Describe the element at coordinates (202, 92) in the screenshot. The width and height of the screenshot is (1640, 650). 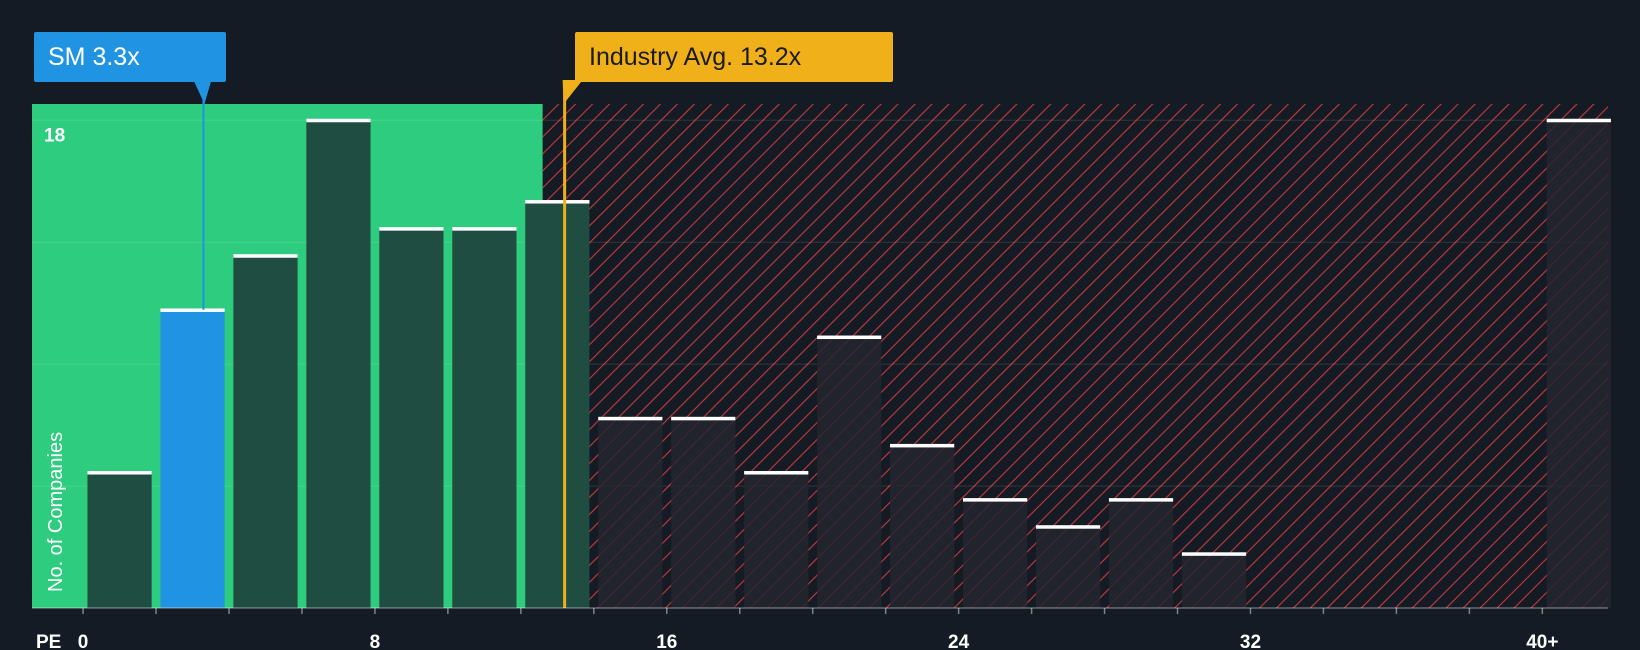
I see `company-callout-pointer` at that location.